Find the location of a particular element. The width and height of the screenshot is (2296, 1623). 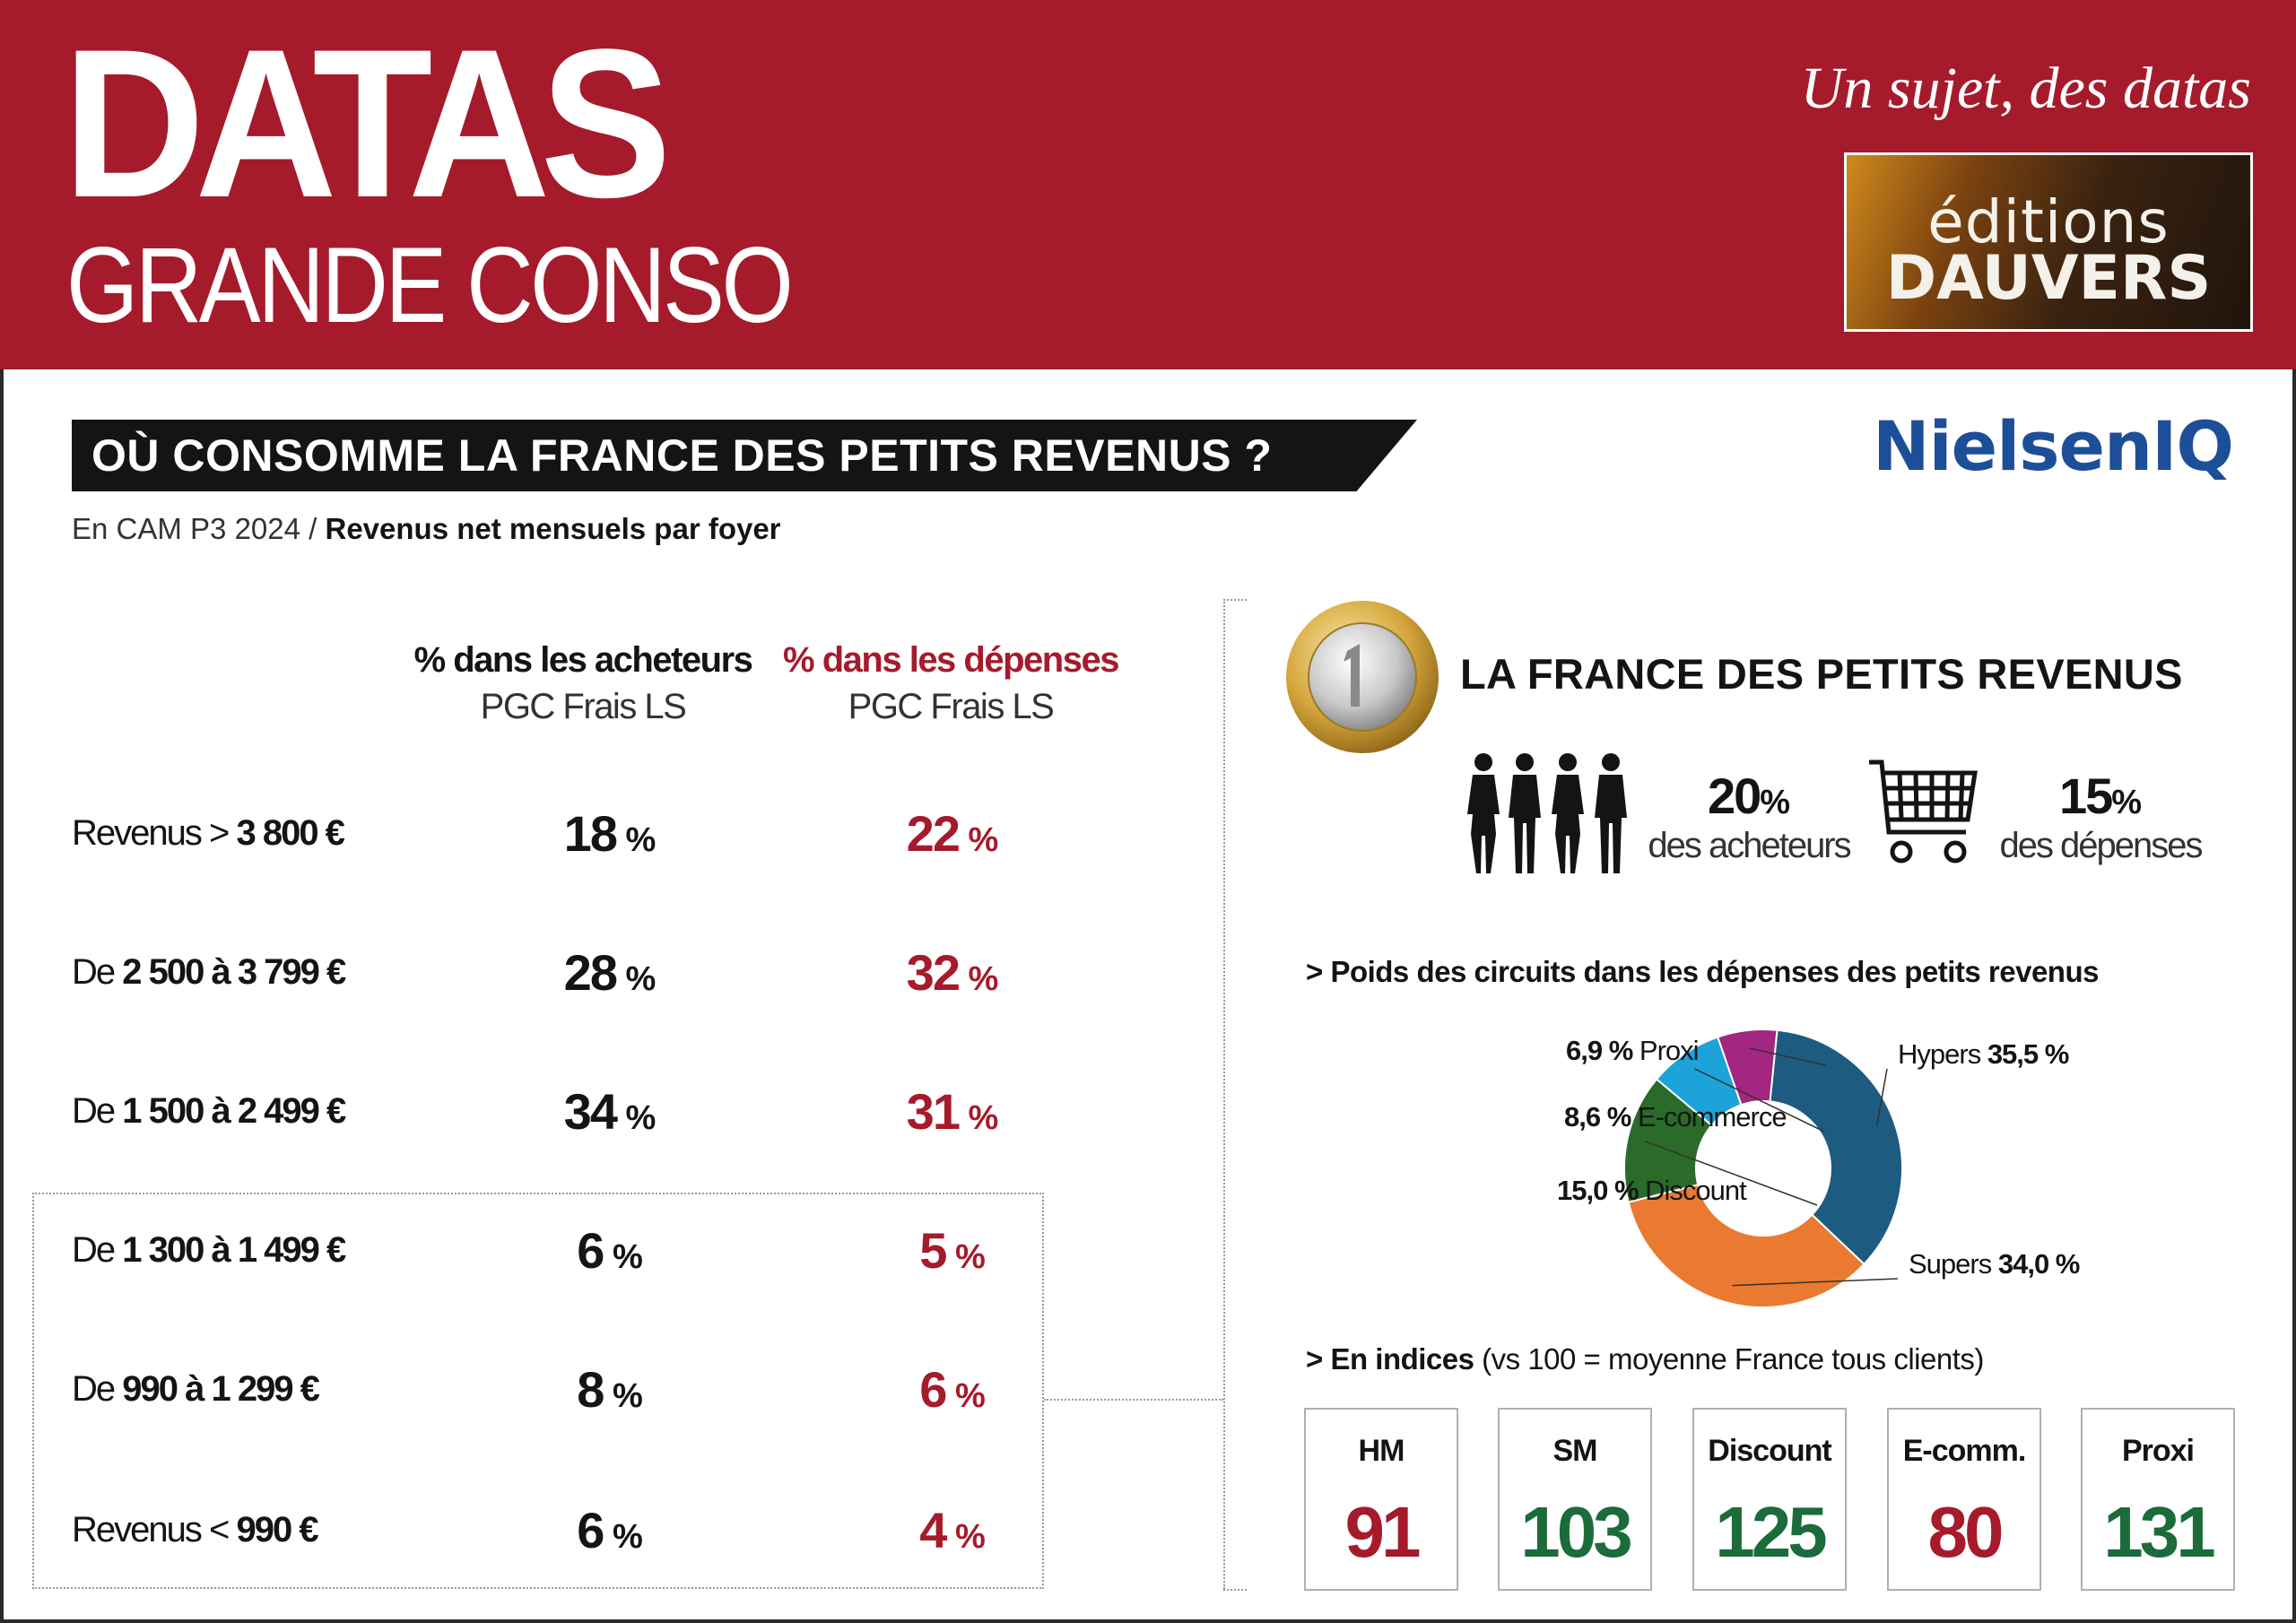

slice-supers is located at coordinates (1746, 1246).